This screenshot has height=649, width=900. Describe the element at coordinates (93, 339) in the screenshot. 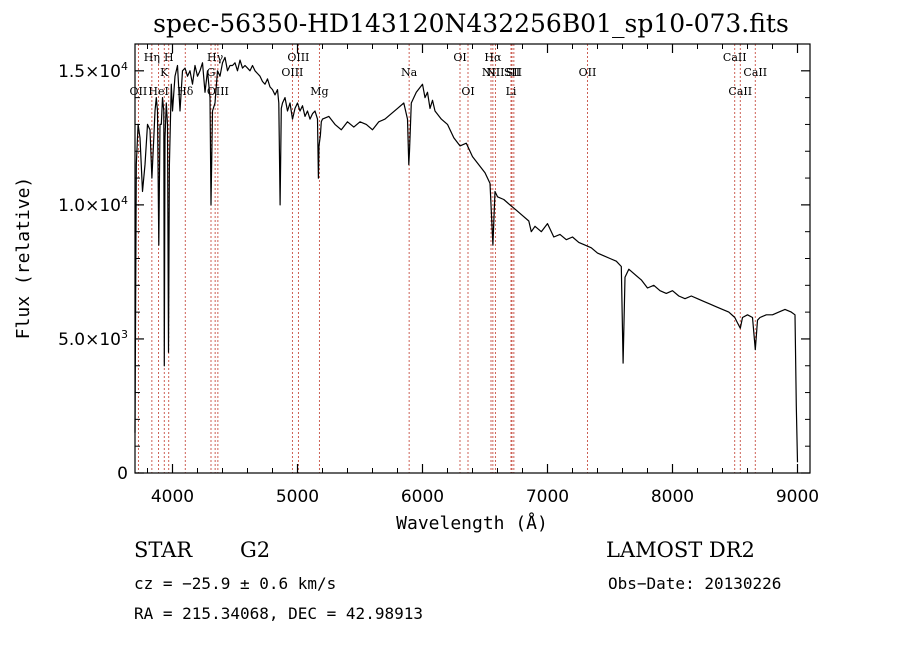

I see `y-tick-label: 5.0×10³` at that location.